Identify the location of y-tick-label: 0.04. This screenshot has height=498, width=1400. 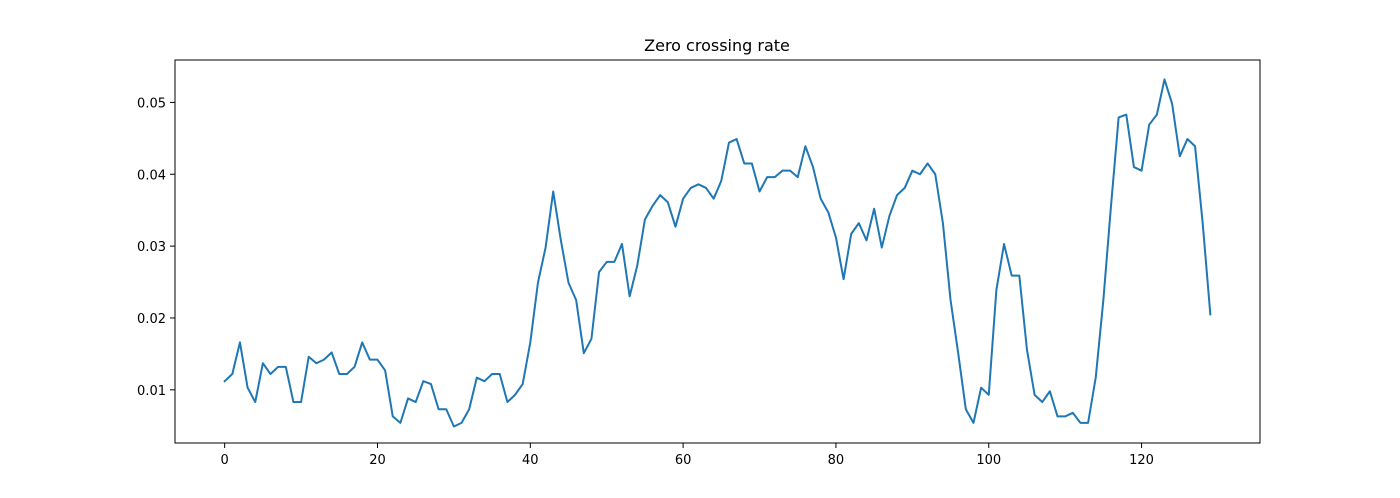
(151, 175).